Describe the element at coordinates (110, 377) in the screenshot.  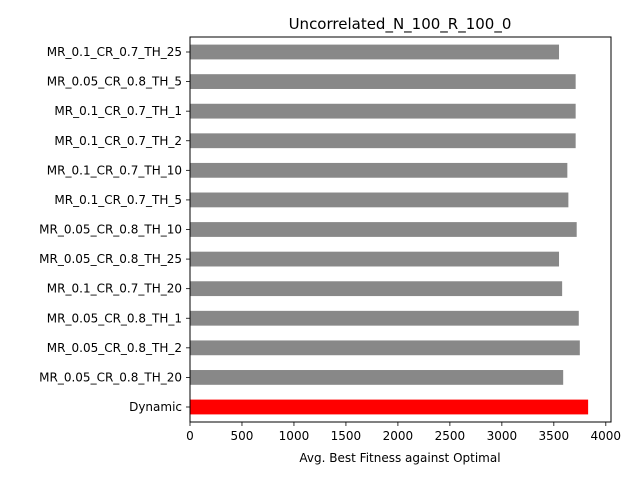
I see `y-tick-label: MR_0.05_CR_0.8_TH_20` at that location.